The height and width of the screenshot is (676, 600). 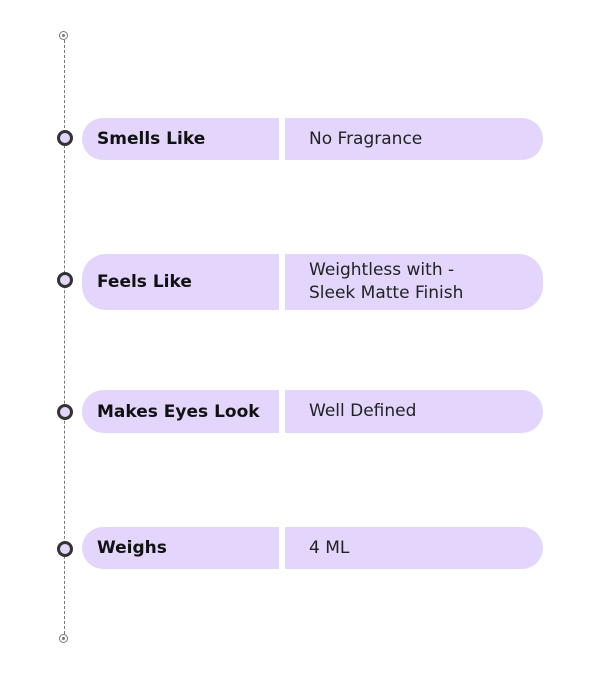 I want to click on attribute-value: Well Defined, so click(x=414, y=411).